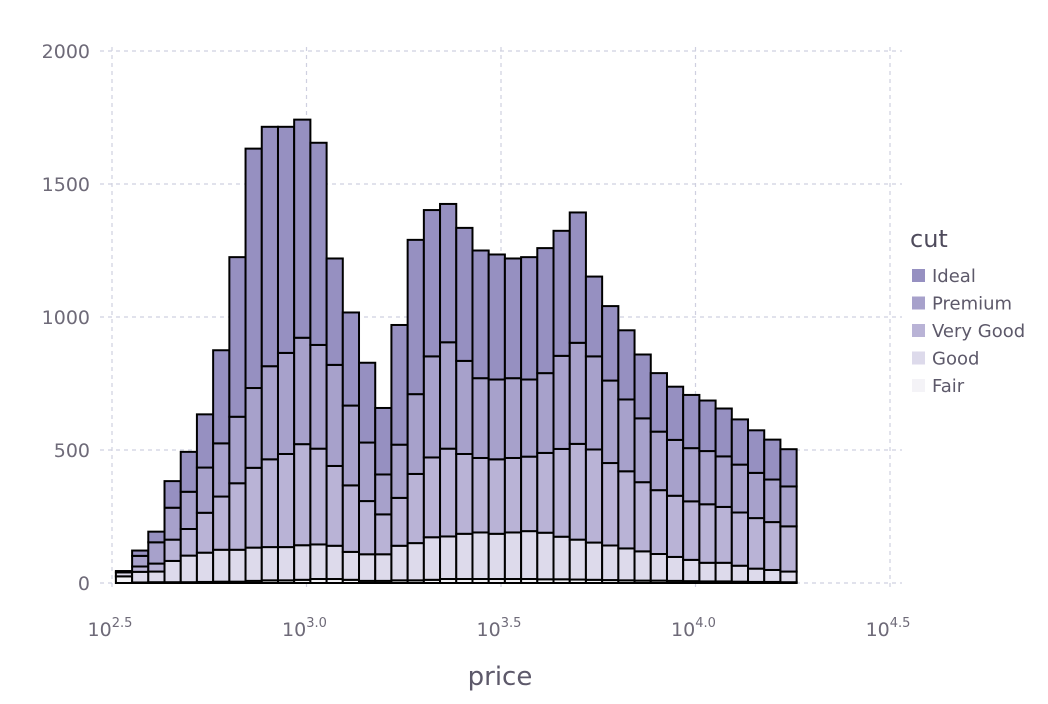 This screenshot has width=1048, height=704. Describe the element at coordinates (66, 318) in the screenshot. I see `y-axis-ticks: 0 500 1000 1500 2000` at that location.